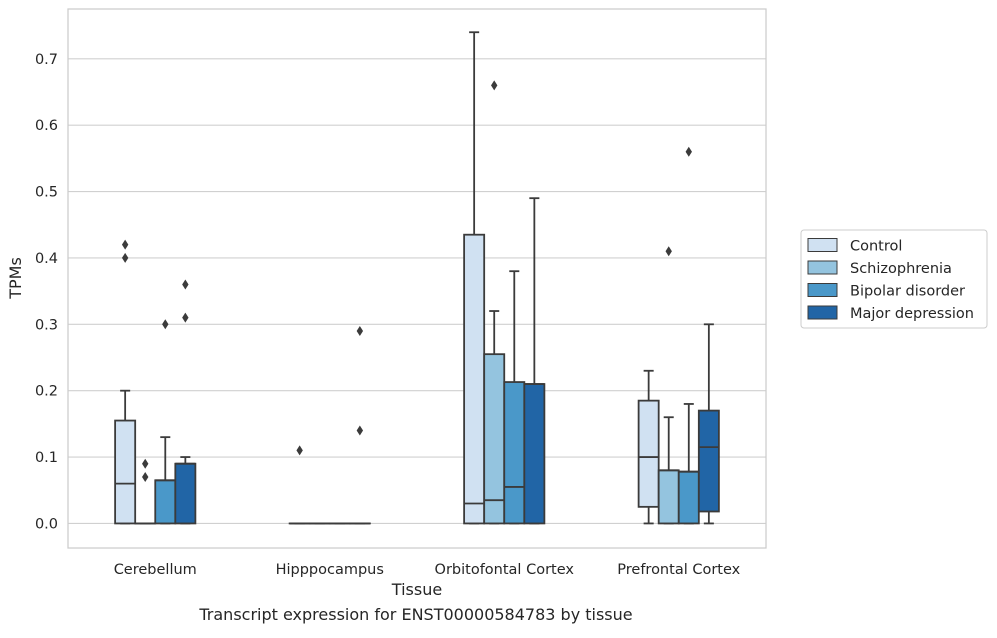  I want to click on x-tick-label: Orbitofontal Cortex, so click(505, 570).